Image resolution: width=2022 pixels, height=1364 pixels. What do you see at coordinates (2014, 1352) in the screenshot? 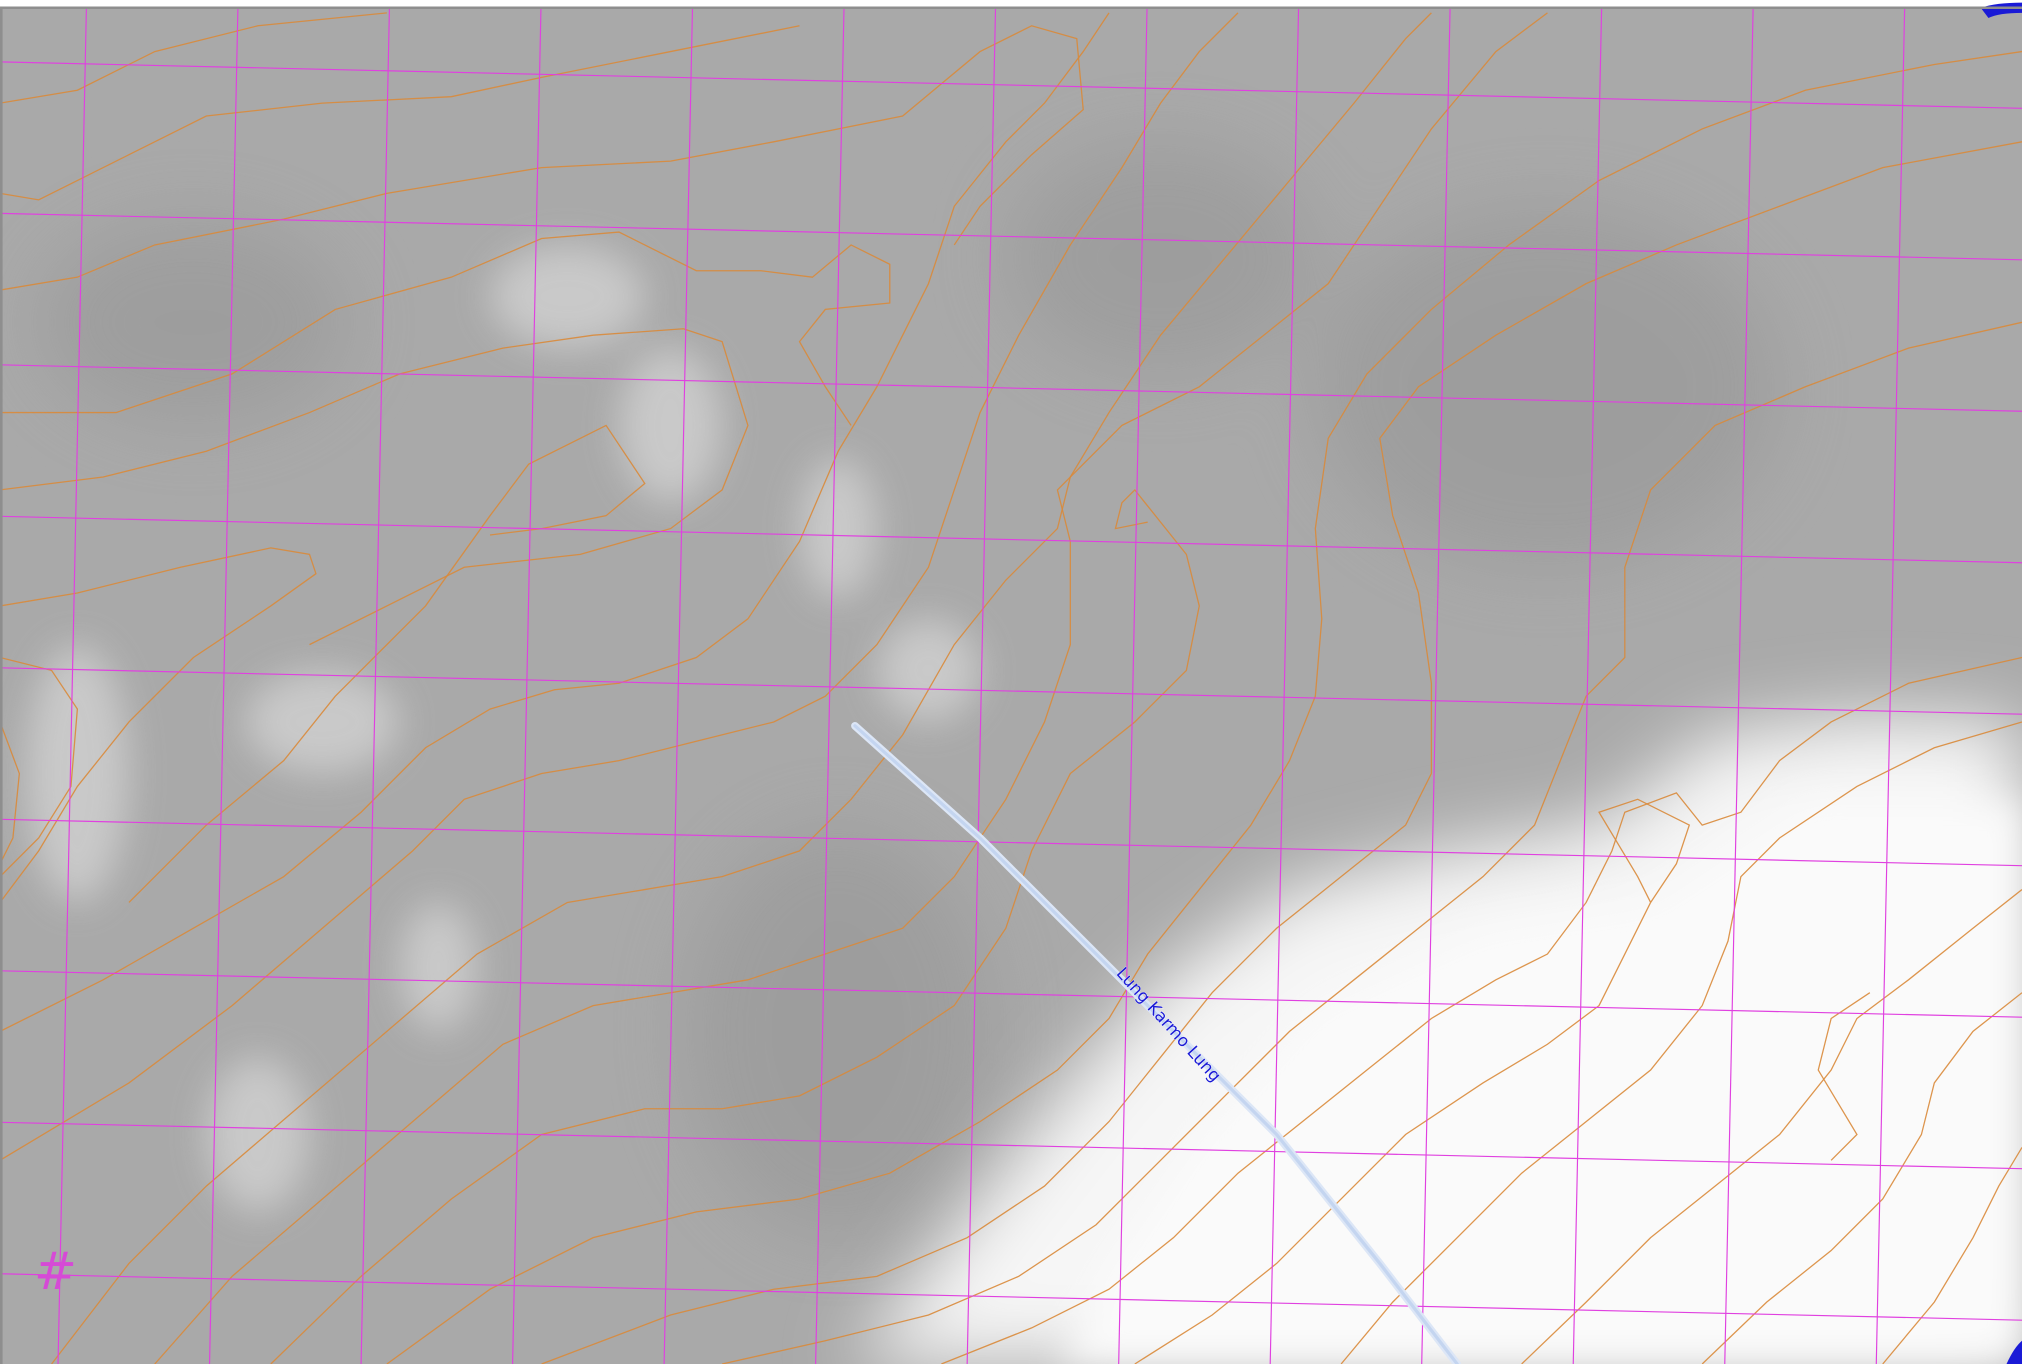
I see `feature-fragment` at bounding box center [2014, 1352].